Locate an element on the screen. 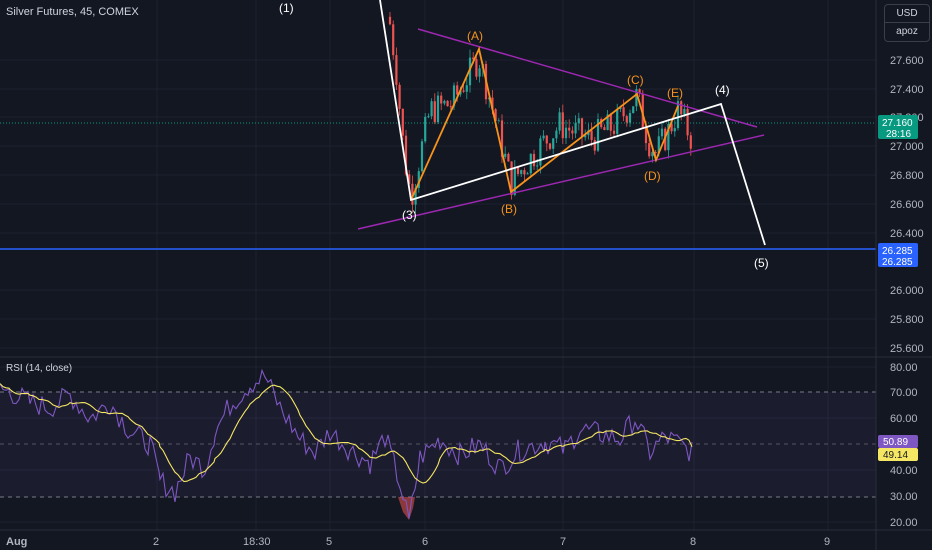  last-price-badge: 27.160 28:16 is located at coordinates (898, 127).